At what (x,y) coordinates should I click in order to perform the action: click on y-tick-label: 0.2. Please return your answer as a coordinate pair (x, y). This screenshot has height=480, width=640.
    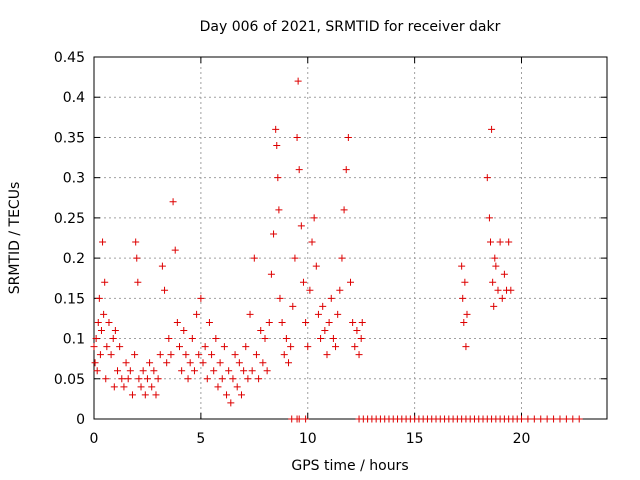
    Looking at the image, I should click on (74, 259).